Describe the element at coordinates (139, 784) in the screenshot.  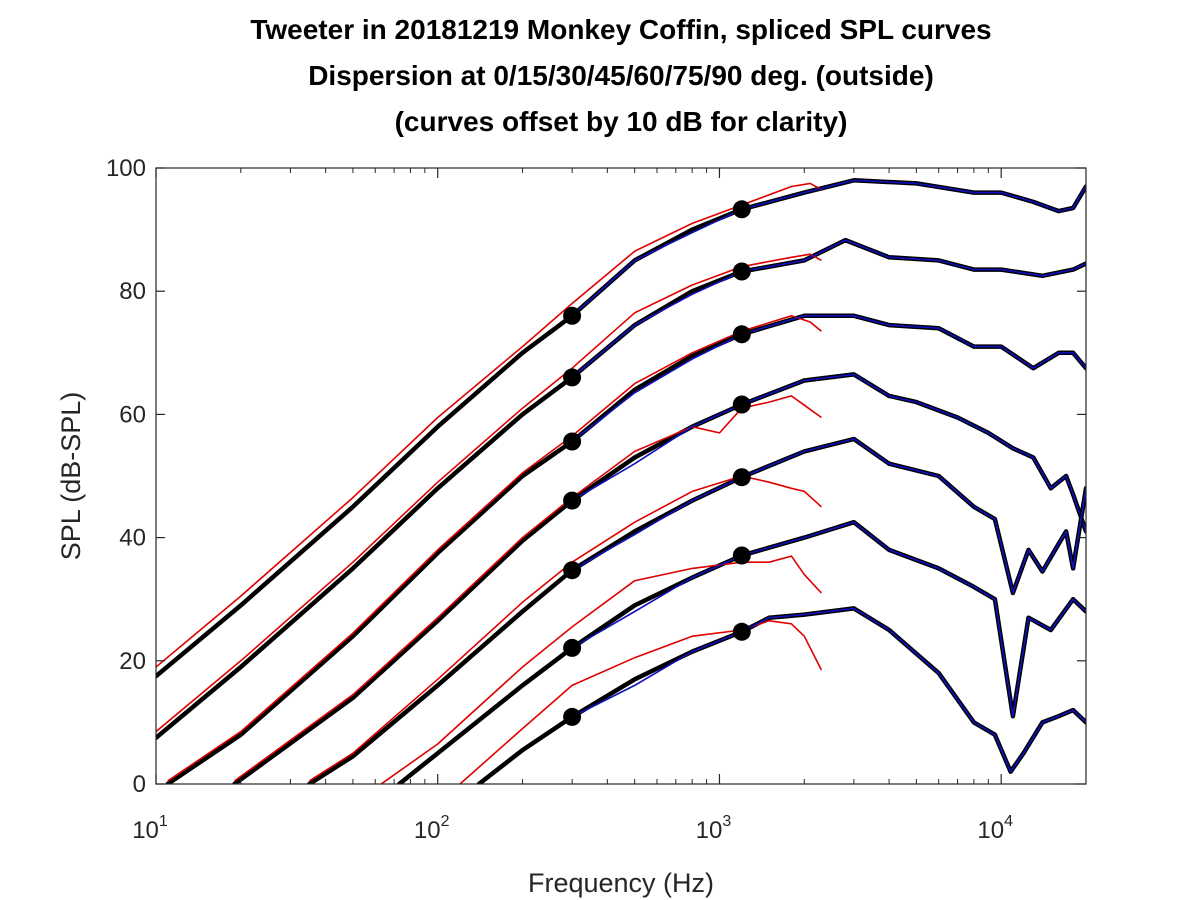
I see `y-tick-label-0: 0` at that location.